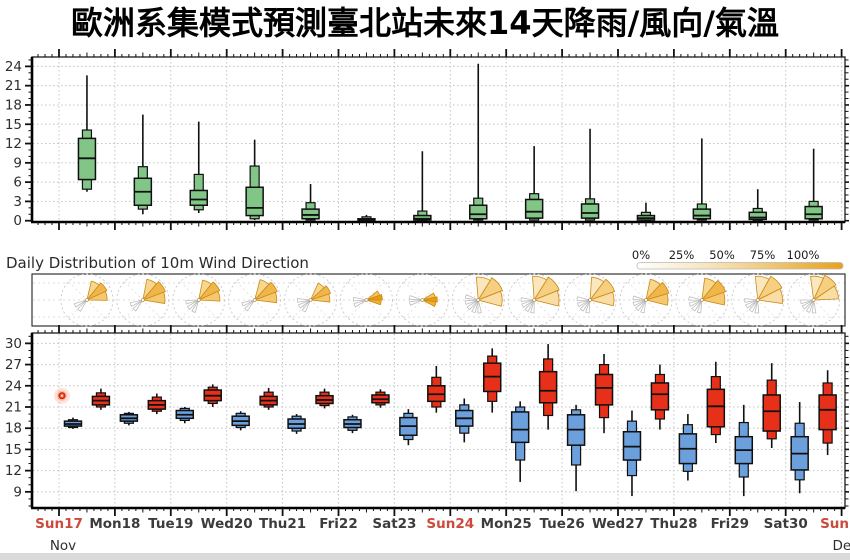 The image size is (850, 560). What do you see at coordinates (604, 393) in the screenshot?
I see `temp-max-box-wed27` at bounding box center [604, 393].